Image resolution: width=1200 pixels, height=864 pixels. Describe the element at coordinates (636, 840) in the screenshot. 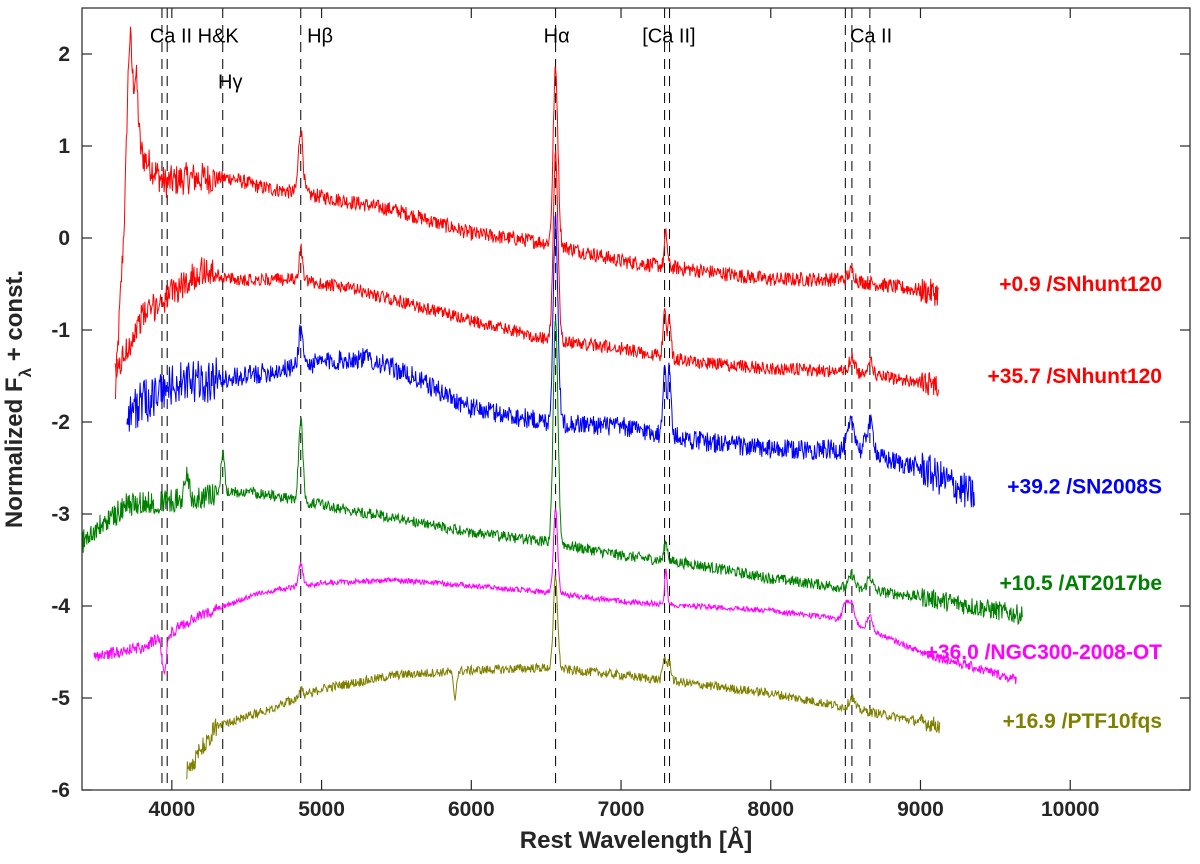

I see `x-axis-title: Rest Wavelength [Å]` at that location.